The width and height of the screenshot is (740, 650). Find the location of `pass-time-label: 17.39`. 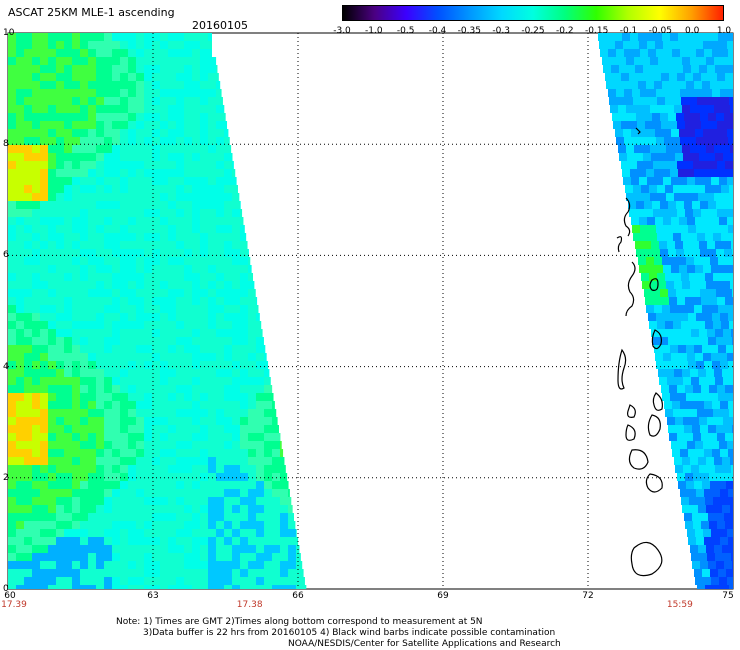

pass-time-label: 17.39 is located at coordinates (14, 605).